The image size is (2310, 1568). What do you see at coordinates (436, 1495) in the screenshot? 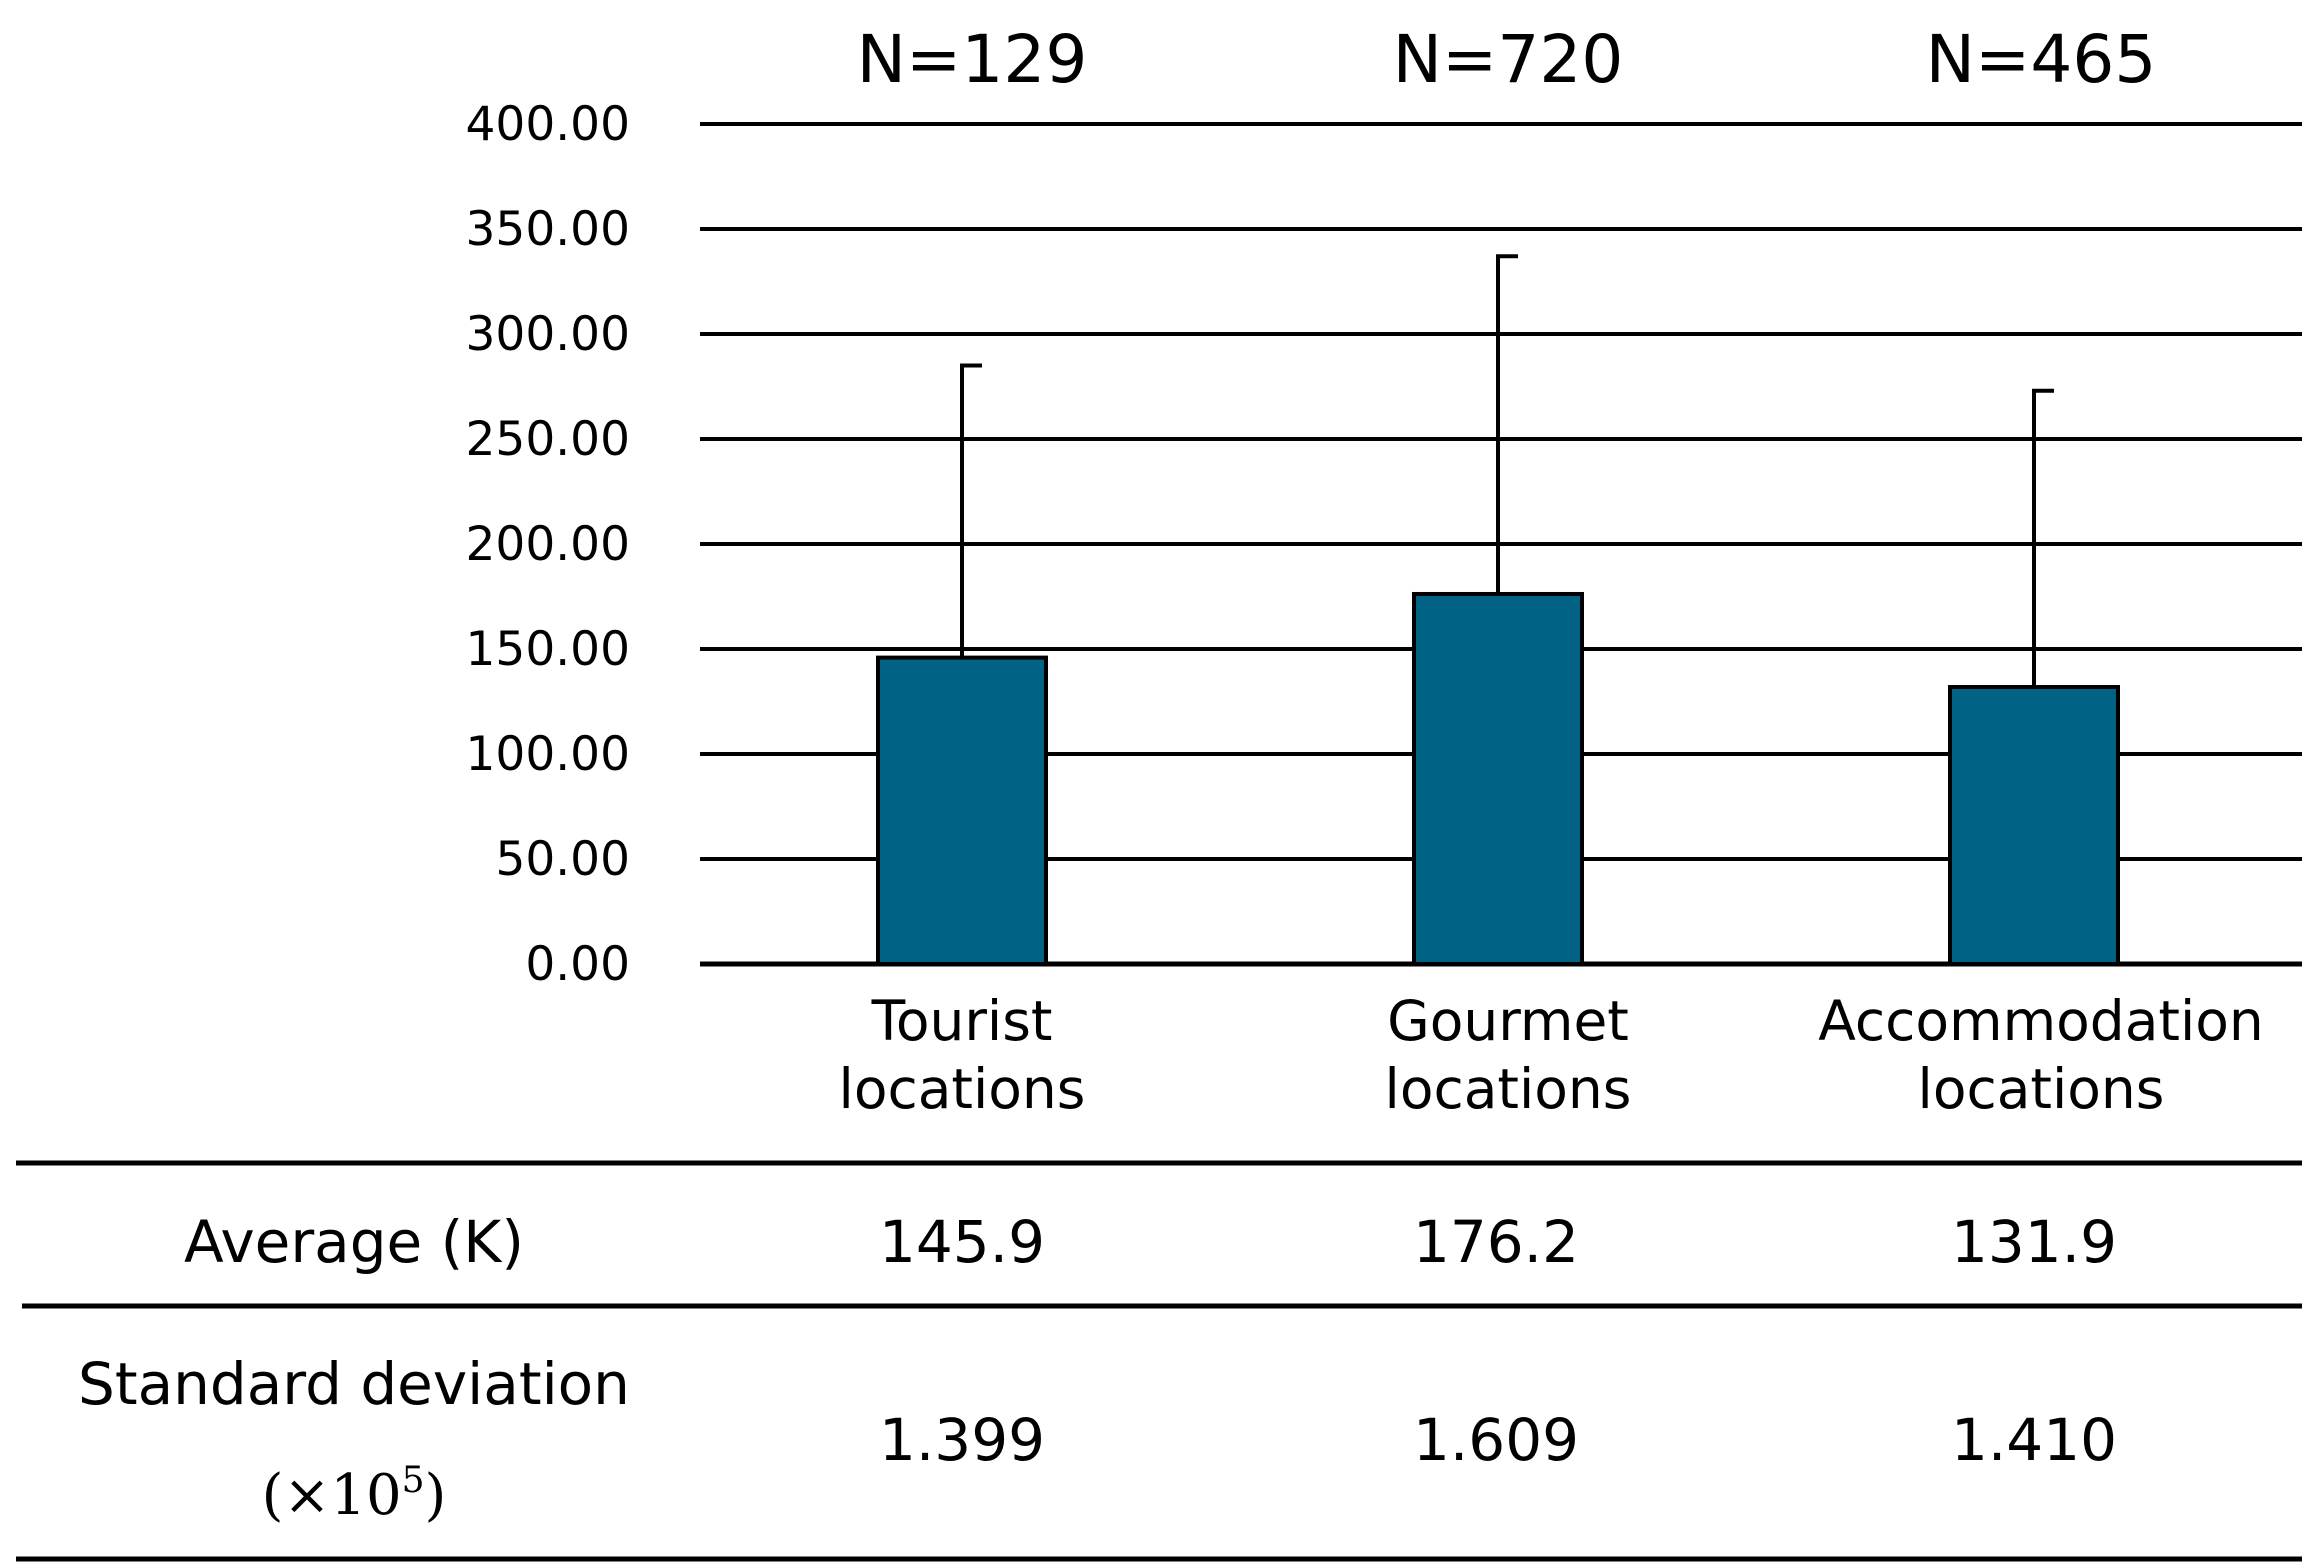
I see `unit-suffix: )` at bounding box center [436, 1495].